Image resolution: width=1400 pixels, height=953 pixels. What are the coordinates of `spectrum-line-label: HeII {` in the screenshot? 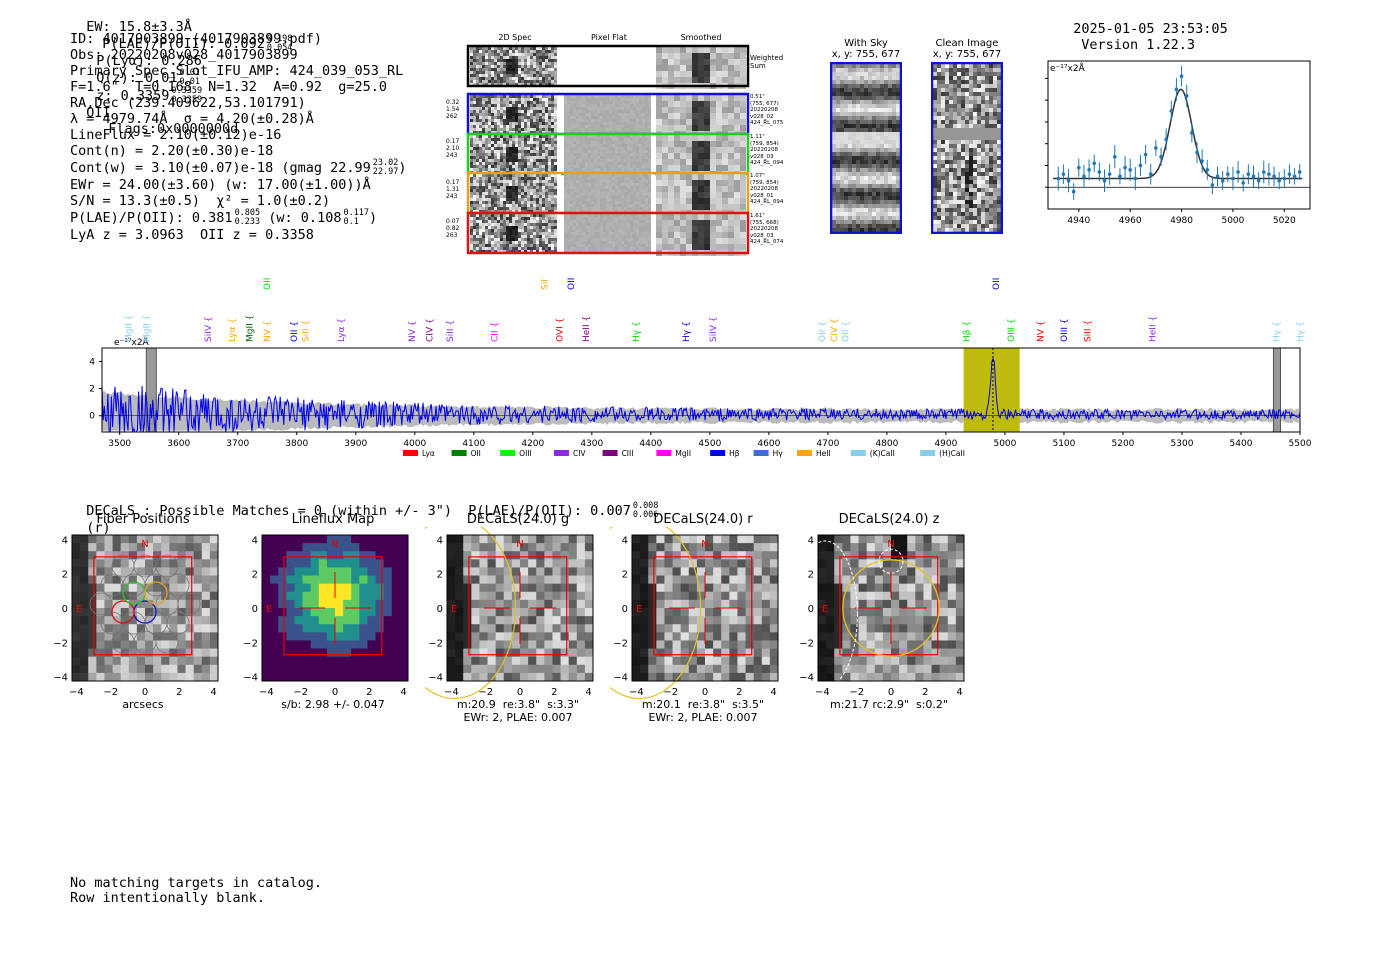 It's located at (1153, 329).